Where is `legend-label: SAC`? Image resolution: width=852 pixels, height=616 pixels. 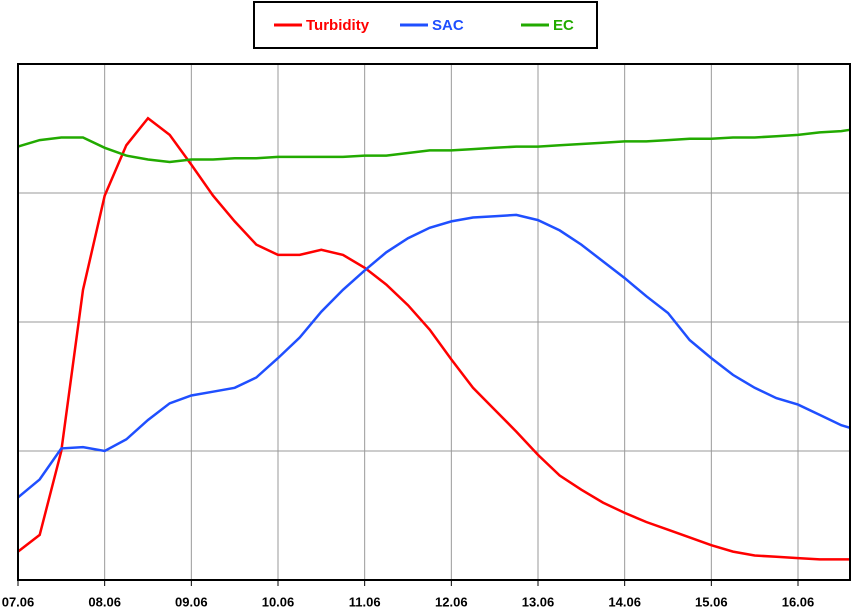 legend-label: SAC is located at coordinates (448, 25).